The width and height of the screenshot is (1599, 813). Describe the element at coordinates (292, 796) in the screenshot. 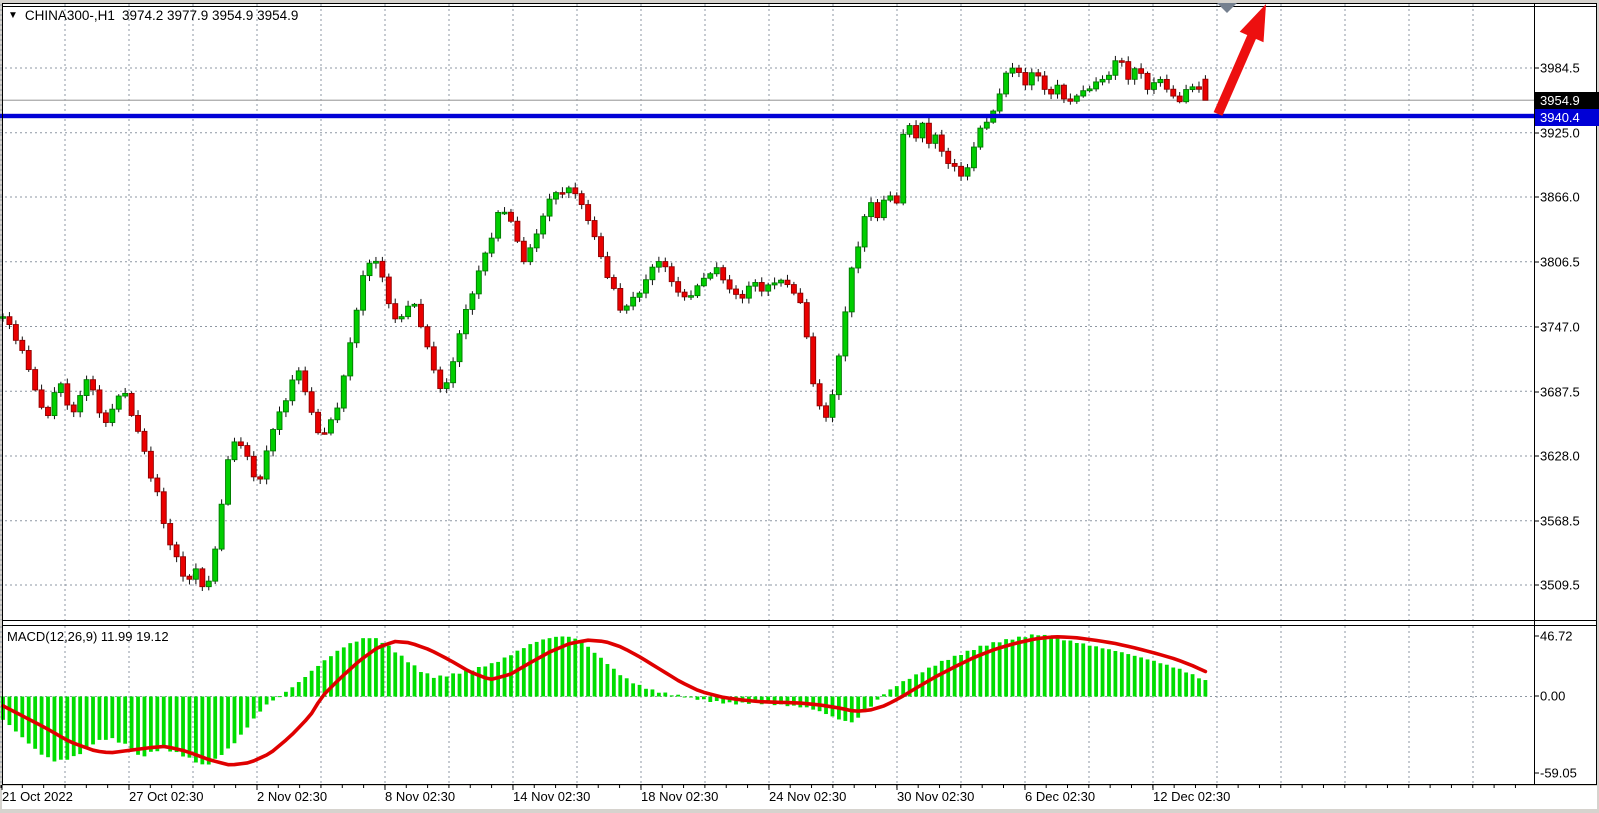

I see `time-tick-label: 2 Nov 02:30` at that location.